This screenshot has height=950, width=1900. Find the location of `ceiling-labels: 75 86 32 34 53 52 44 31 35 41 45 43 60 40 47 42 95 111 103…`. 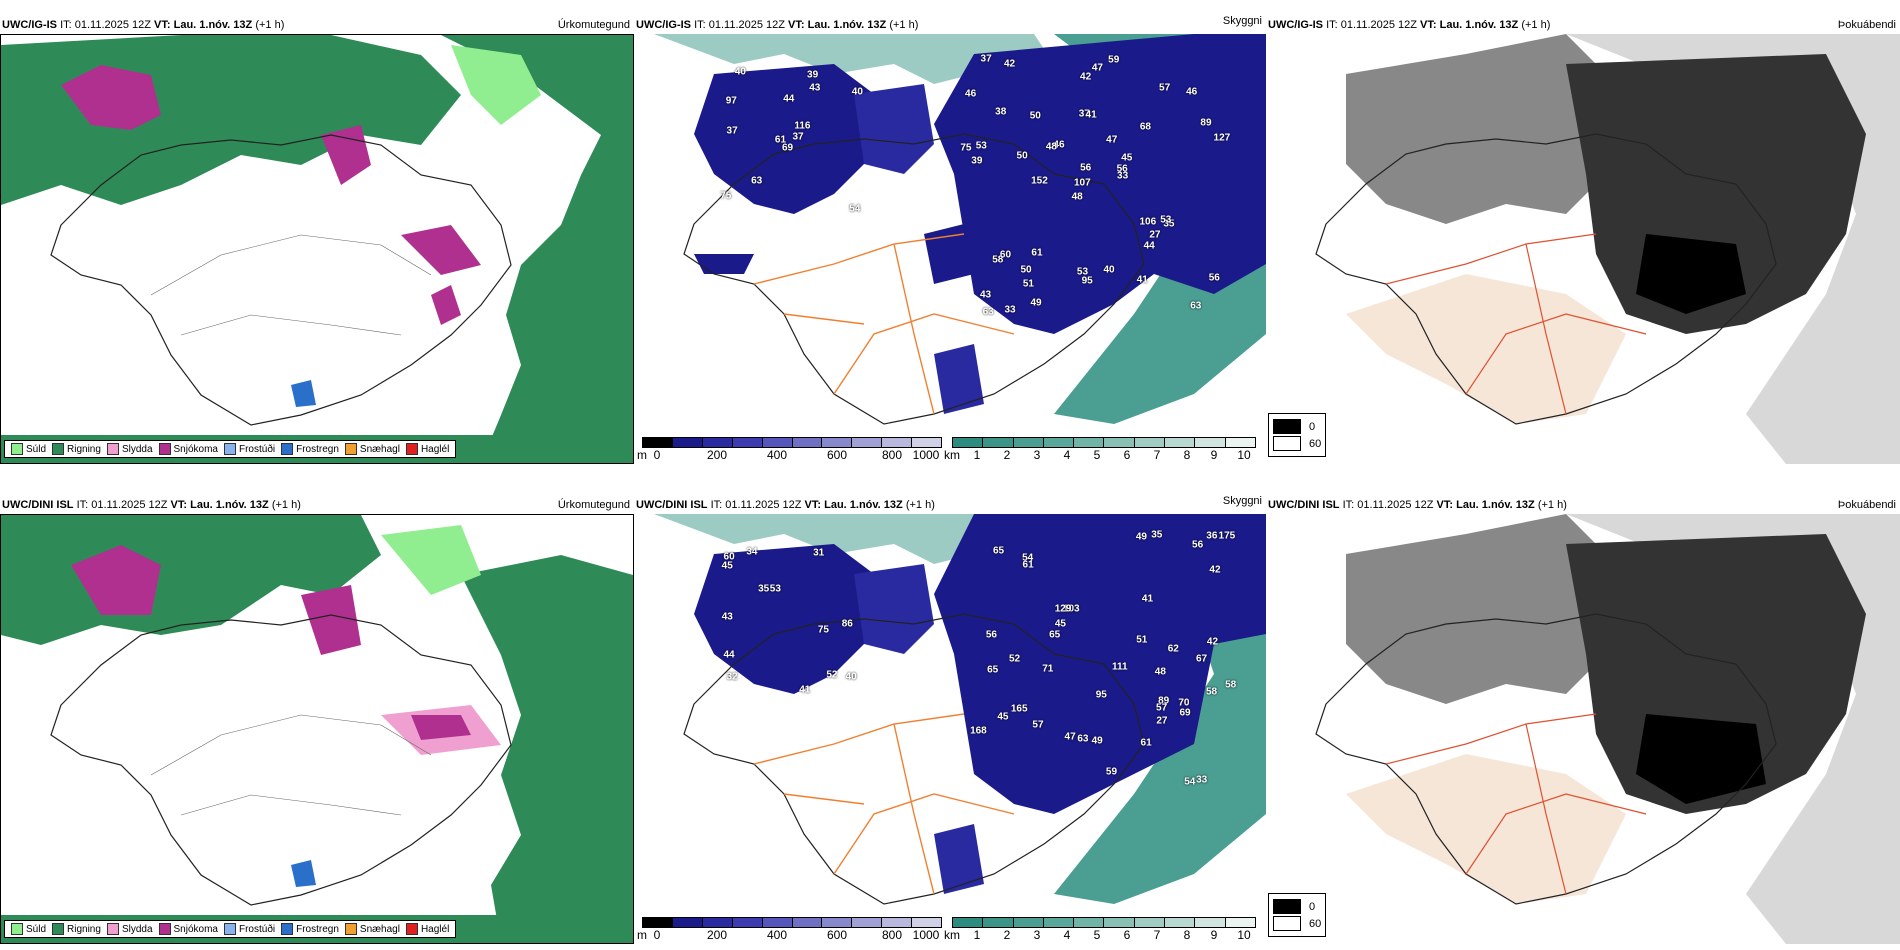

ceiling-labels: 75 86 32 34 53 52 44 31 35 41 45 43 60 40 47 42 95 111 103… is located at coordinates (950, 714).